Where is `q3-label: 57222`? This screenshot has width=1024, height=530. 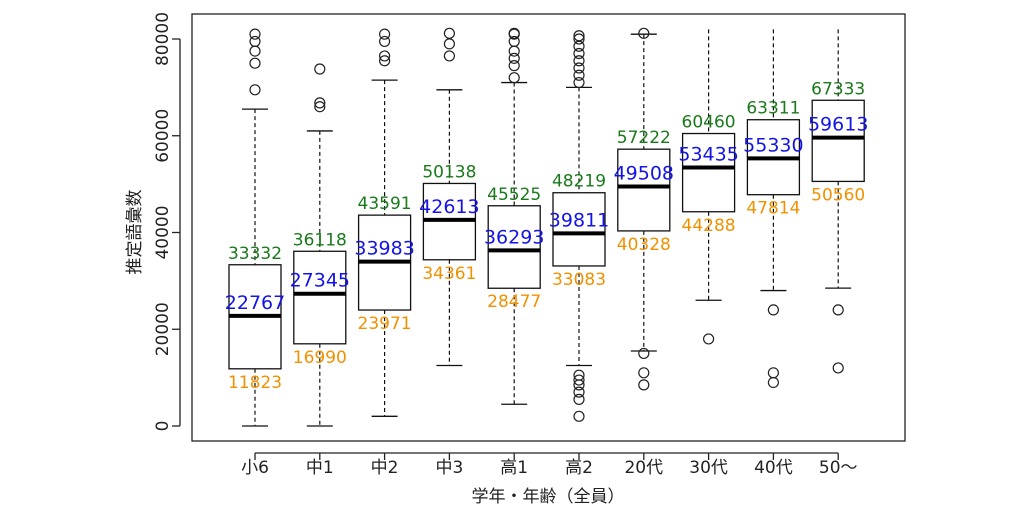 q3-label: 57222 is located at coordinates (644, 138).